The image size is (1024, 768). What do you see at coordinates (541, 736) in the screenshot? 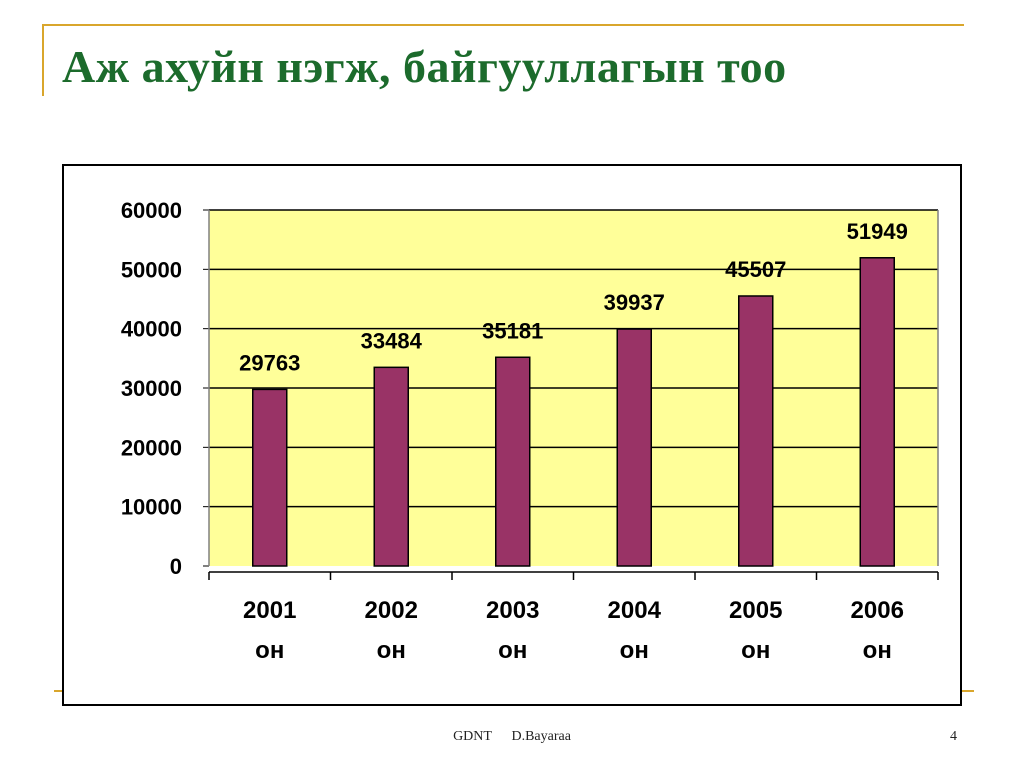
I see `footer-author: D.Bayaraa` at bounding box center [541, 736].